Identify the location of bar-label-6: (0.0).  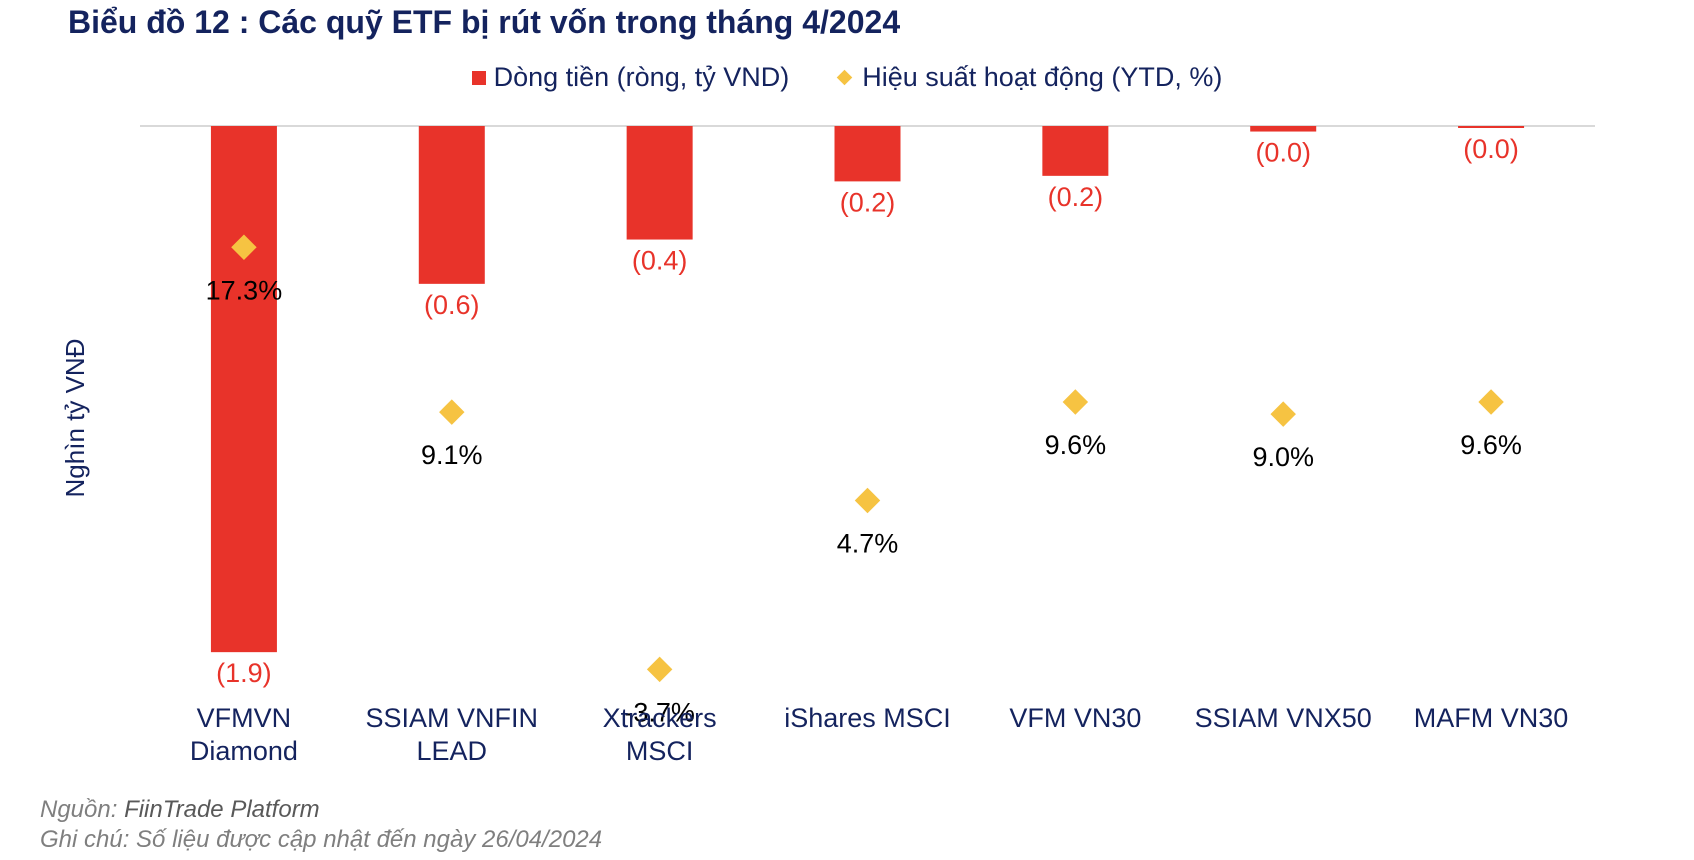
(1491, 149).